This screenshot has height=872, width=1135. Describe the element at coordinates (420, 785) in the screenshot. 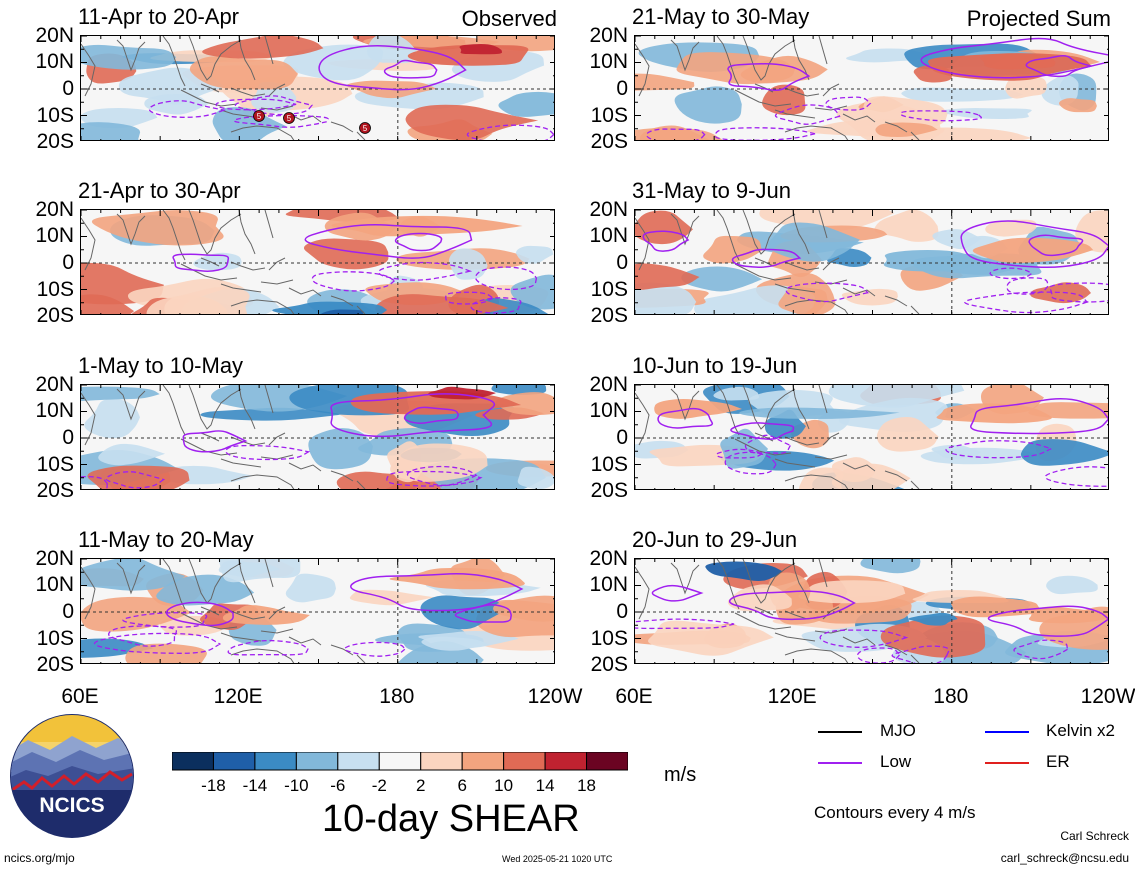

I see `colorbar-tick-label: 2` at that location.